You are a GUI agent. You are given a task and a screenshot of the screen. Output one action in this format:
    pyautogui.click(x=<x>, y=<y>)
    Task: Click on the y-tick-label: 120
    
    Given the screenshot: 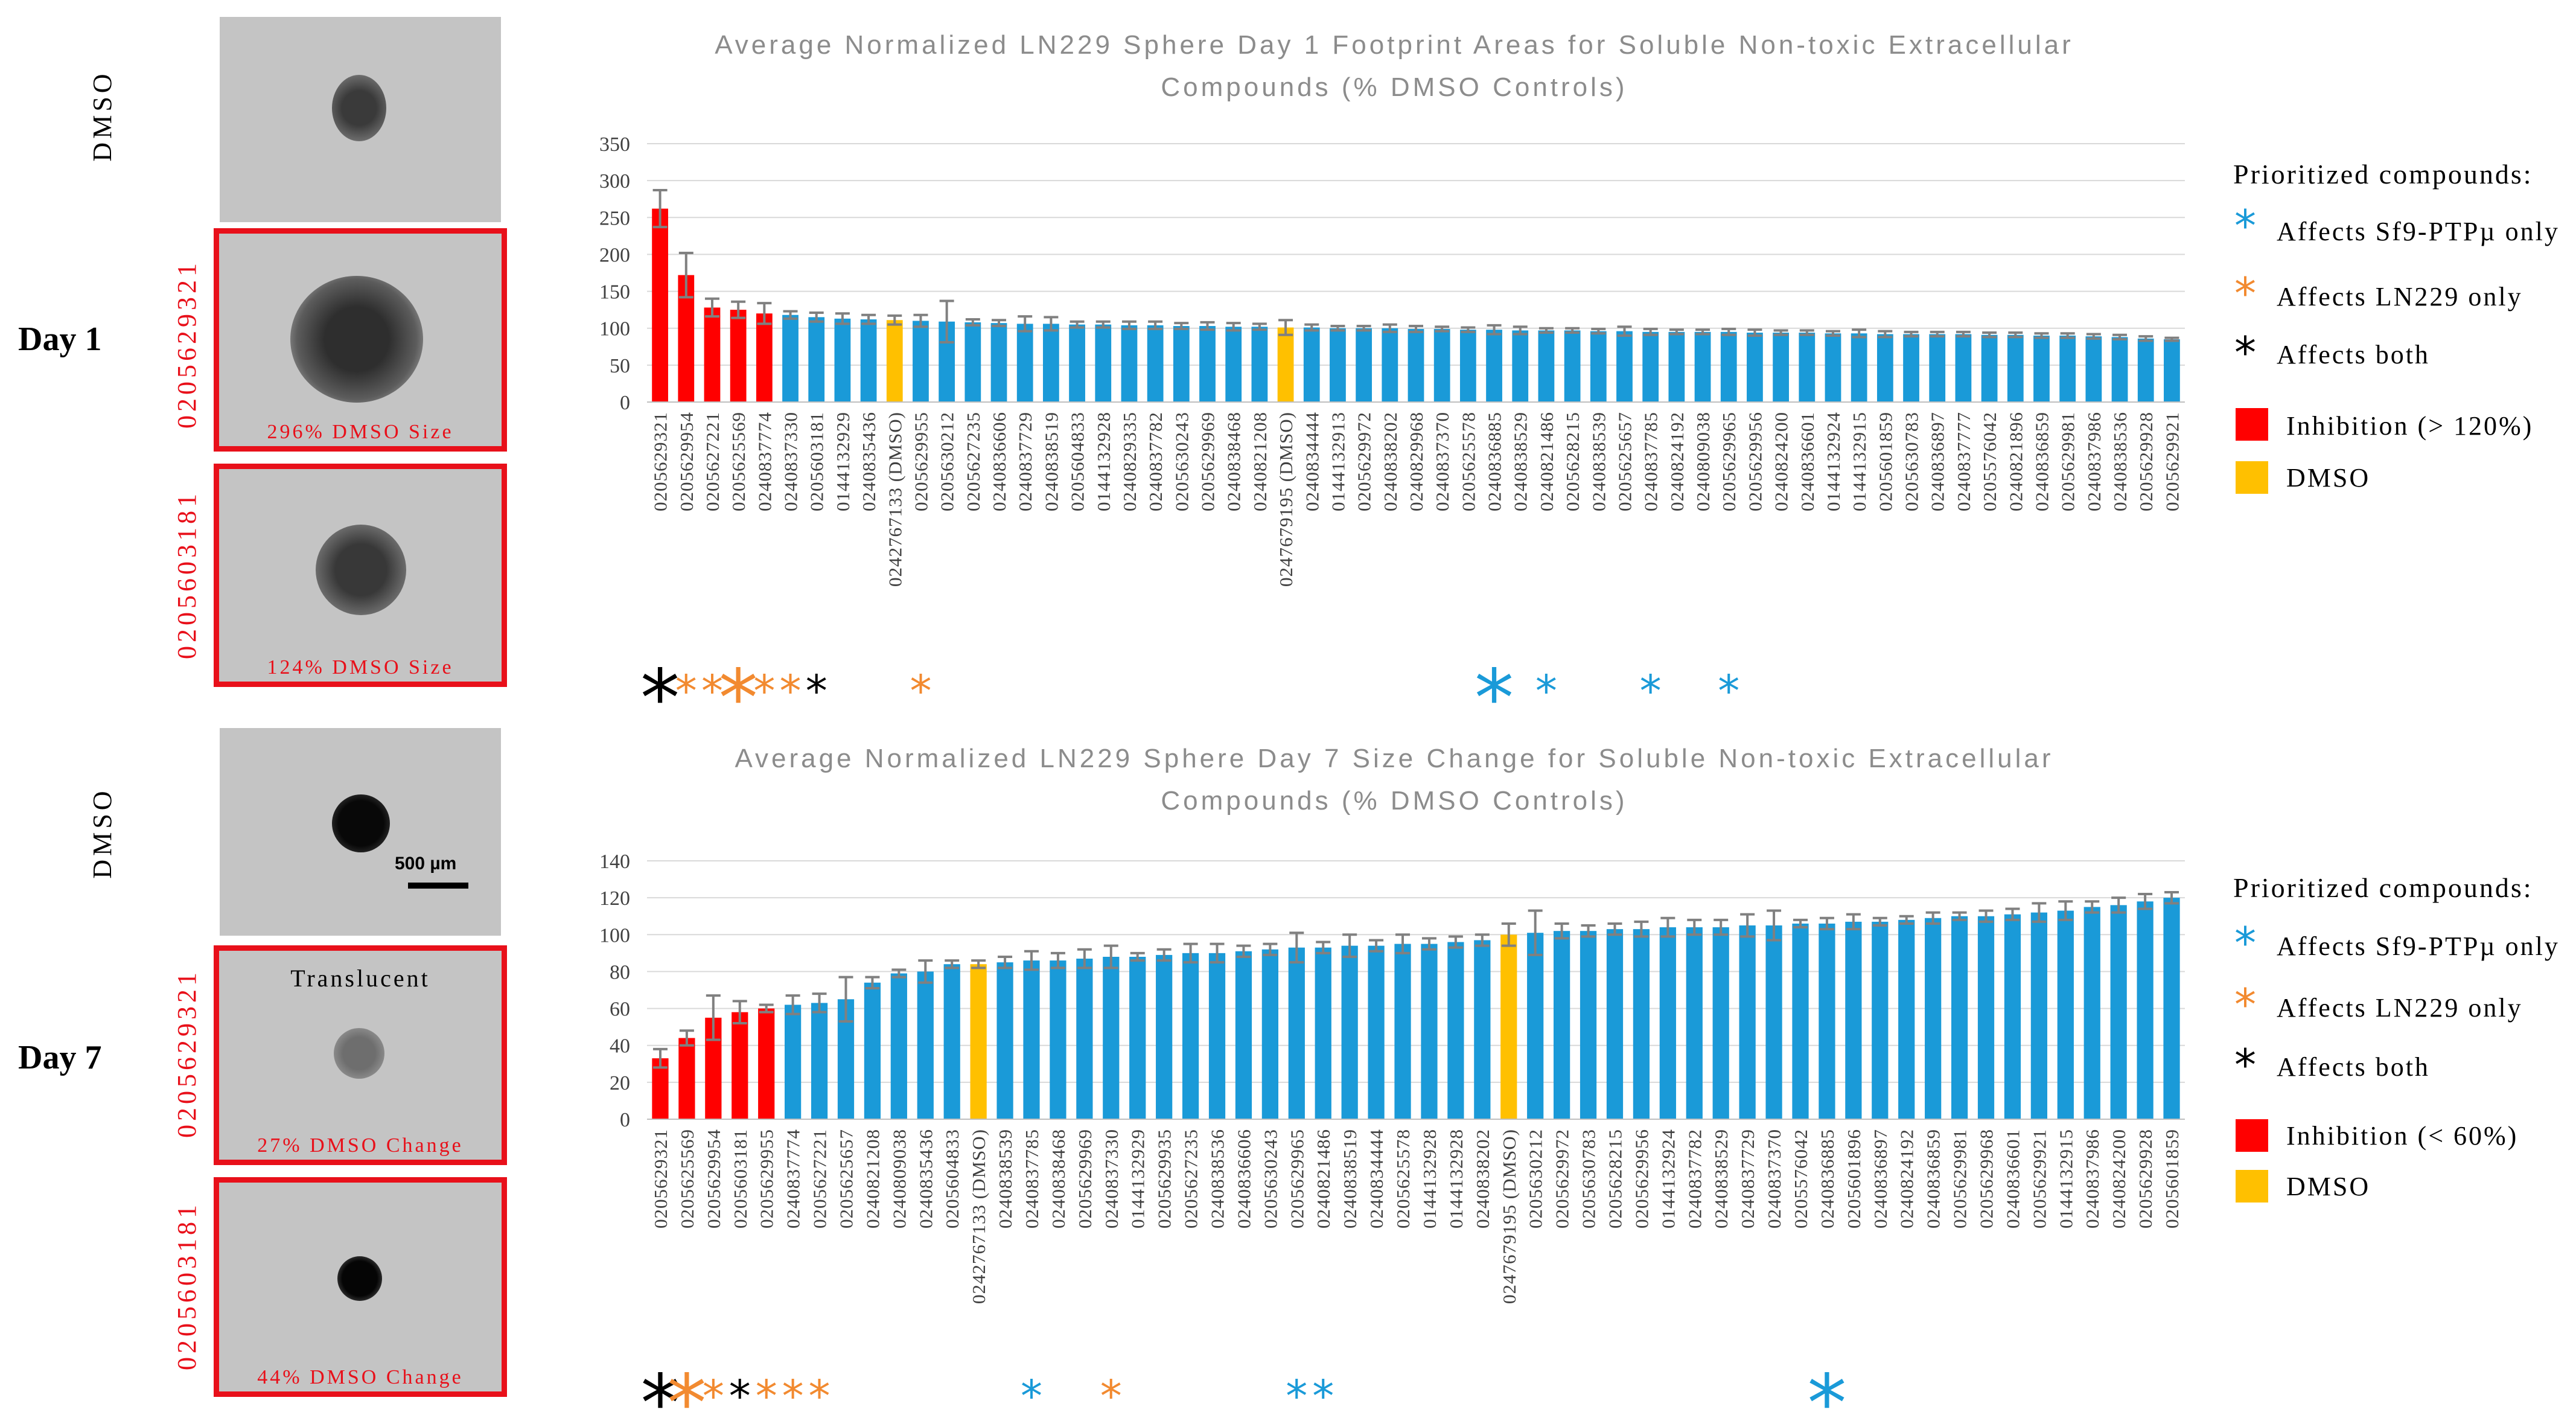 What is the action you would take?
    pyautogui.click(x=614, y=898)
    